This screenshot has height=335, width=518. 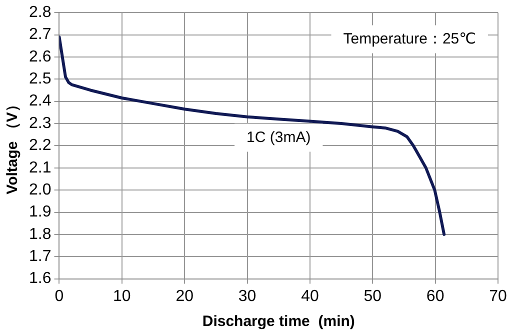 I want to click on y-tick-label: 2.3, so click(x=40, y=123).